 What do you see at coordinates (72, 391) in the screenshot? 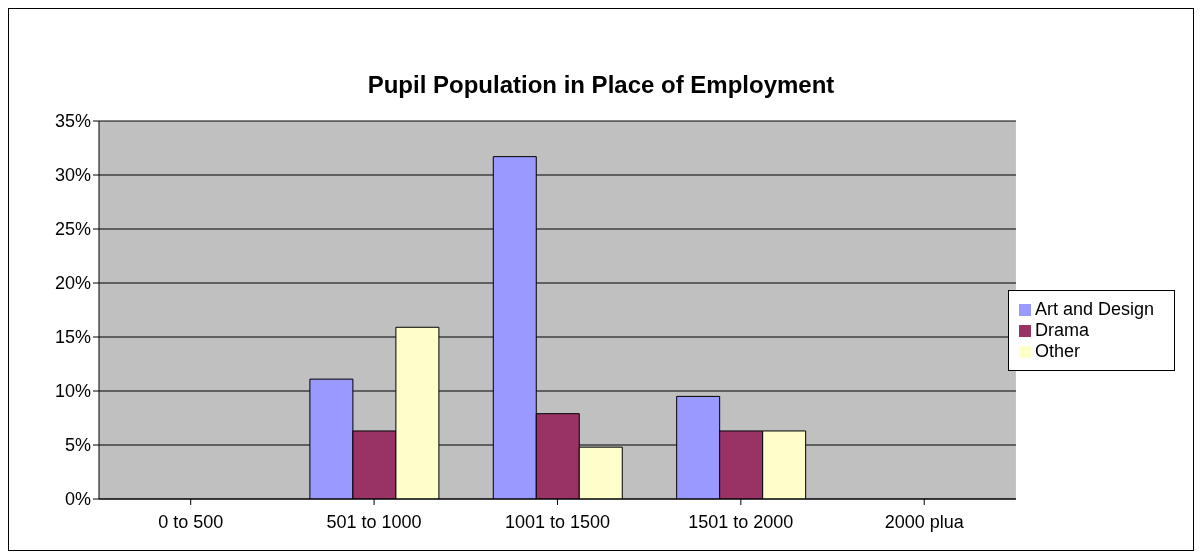
I see `y-tick-label: 10%` at bounding box center [72, 391].